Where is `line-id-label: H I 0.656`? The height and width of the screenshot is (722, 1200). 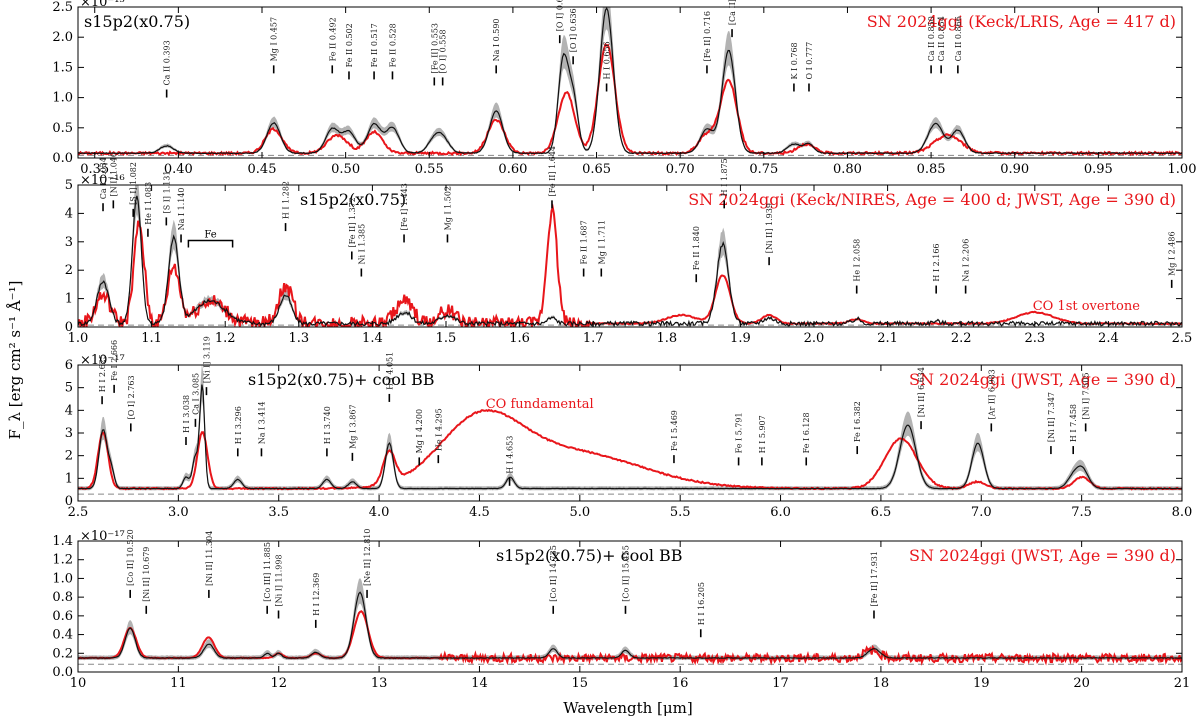
line-id-label: H I 0.656 is located at coordinates (607, 60).